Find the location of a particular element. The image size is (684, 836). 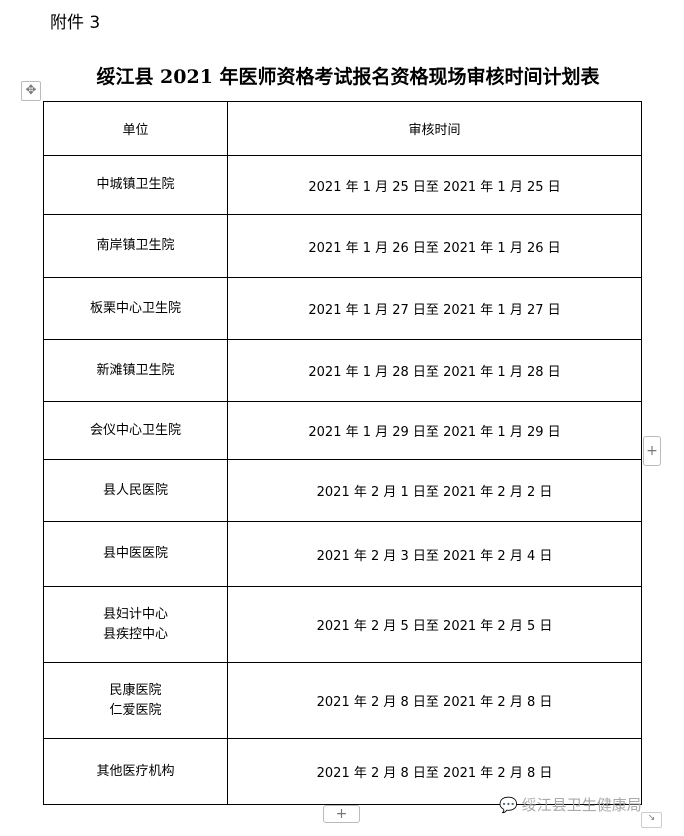

table-row: 南岸镇卫生院 2021 年 1 月 26 日至 2021 年 1 月 26 日 is located at coordinates (342, 246).